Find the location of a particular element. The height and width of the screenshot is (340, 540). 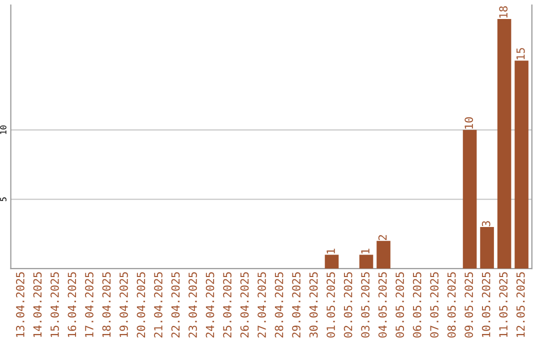

data-label: 18 is located at coordinates (503, 12).